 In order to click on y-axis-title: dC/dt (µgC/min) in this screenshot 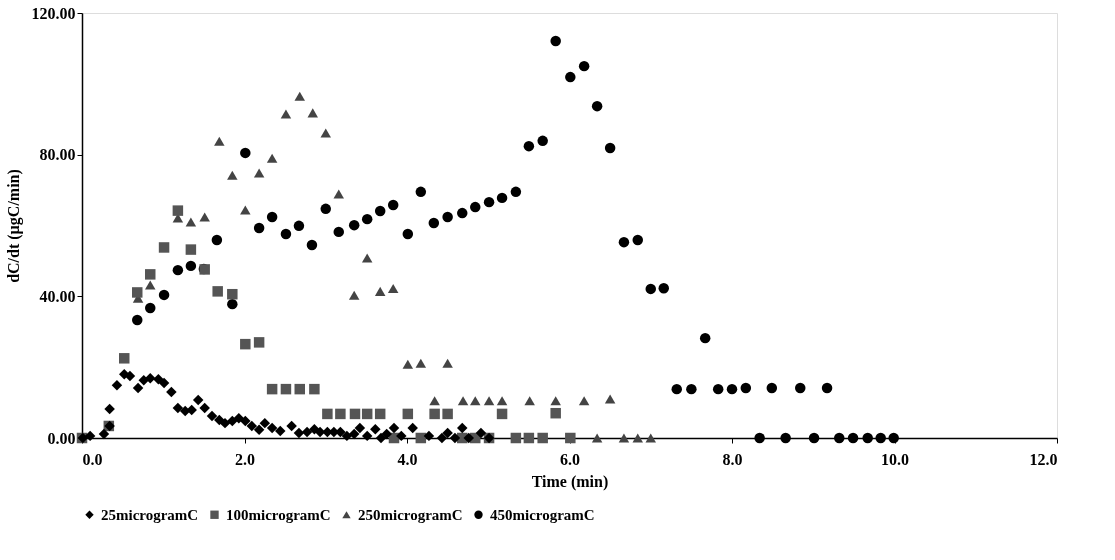, I will do `click(13, 226)`.